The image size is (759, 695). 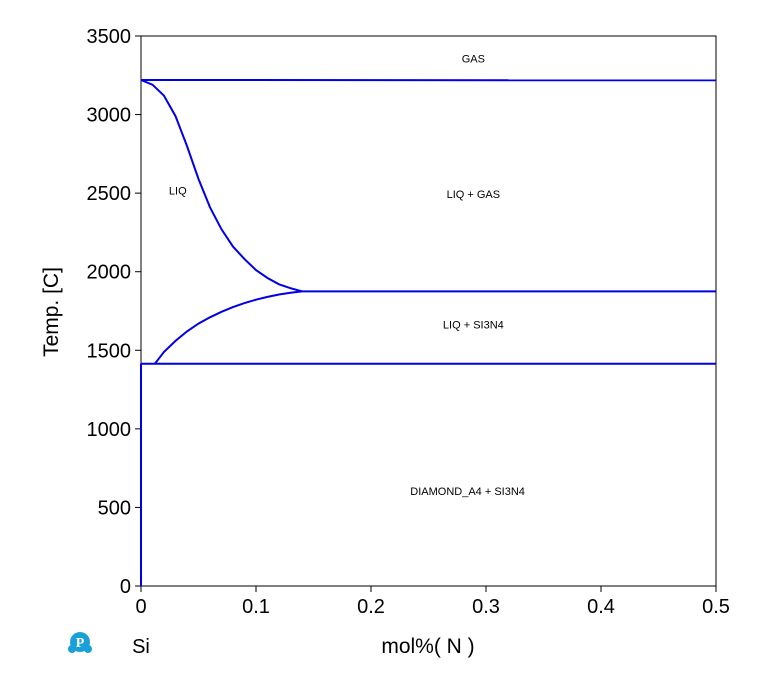 What do you see at coordinates (473, 60) in the screenshot?
I see `phase-region-label: GAS` at bounding box center [473, 60].